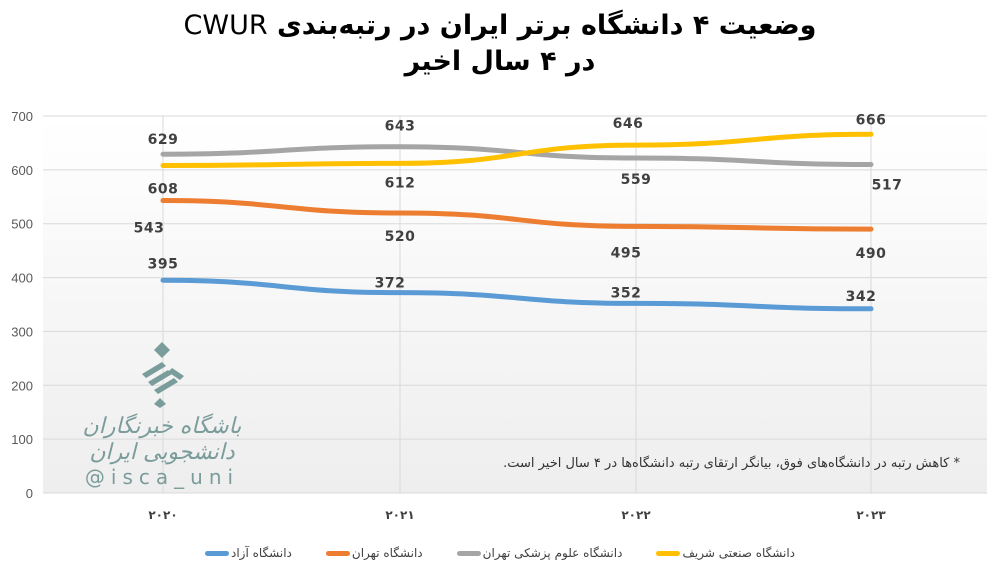 The width and height of the screenshot is (1000, 574). What do you see at coordinates (547, 25) in the screenshot?
I see `title-text-fa: وضعیت ۴ دانشگاه برتر ایران در رتبه‌بندی` at bounding box center [547, 25].